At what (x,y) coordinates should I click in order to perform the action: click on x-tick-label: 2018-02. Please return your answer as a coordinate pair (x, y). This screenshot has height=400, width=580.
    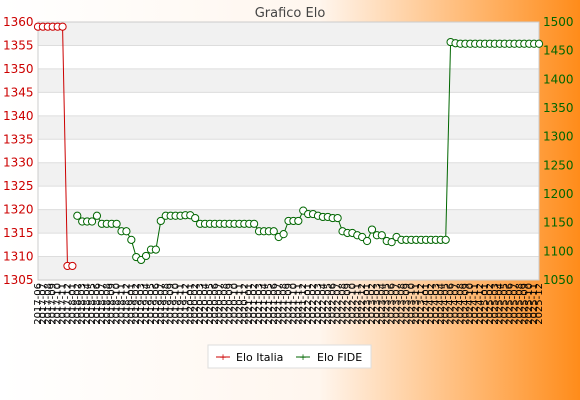
    Looking at the image, I should click on (77, 304).